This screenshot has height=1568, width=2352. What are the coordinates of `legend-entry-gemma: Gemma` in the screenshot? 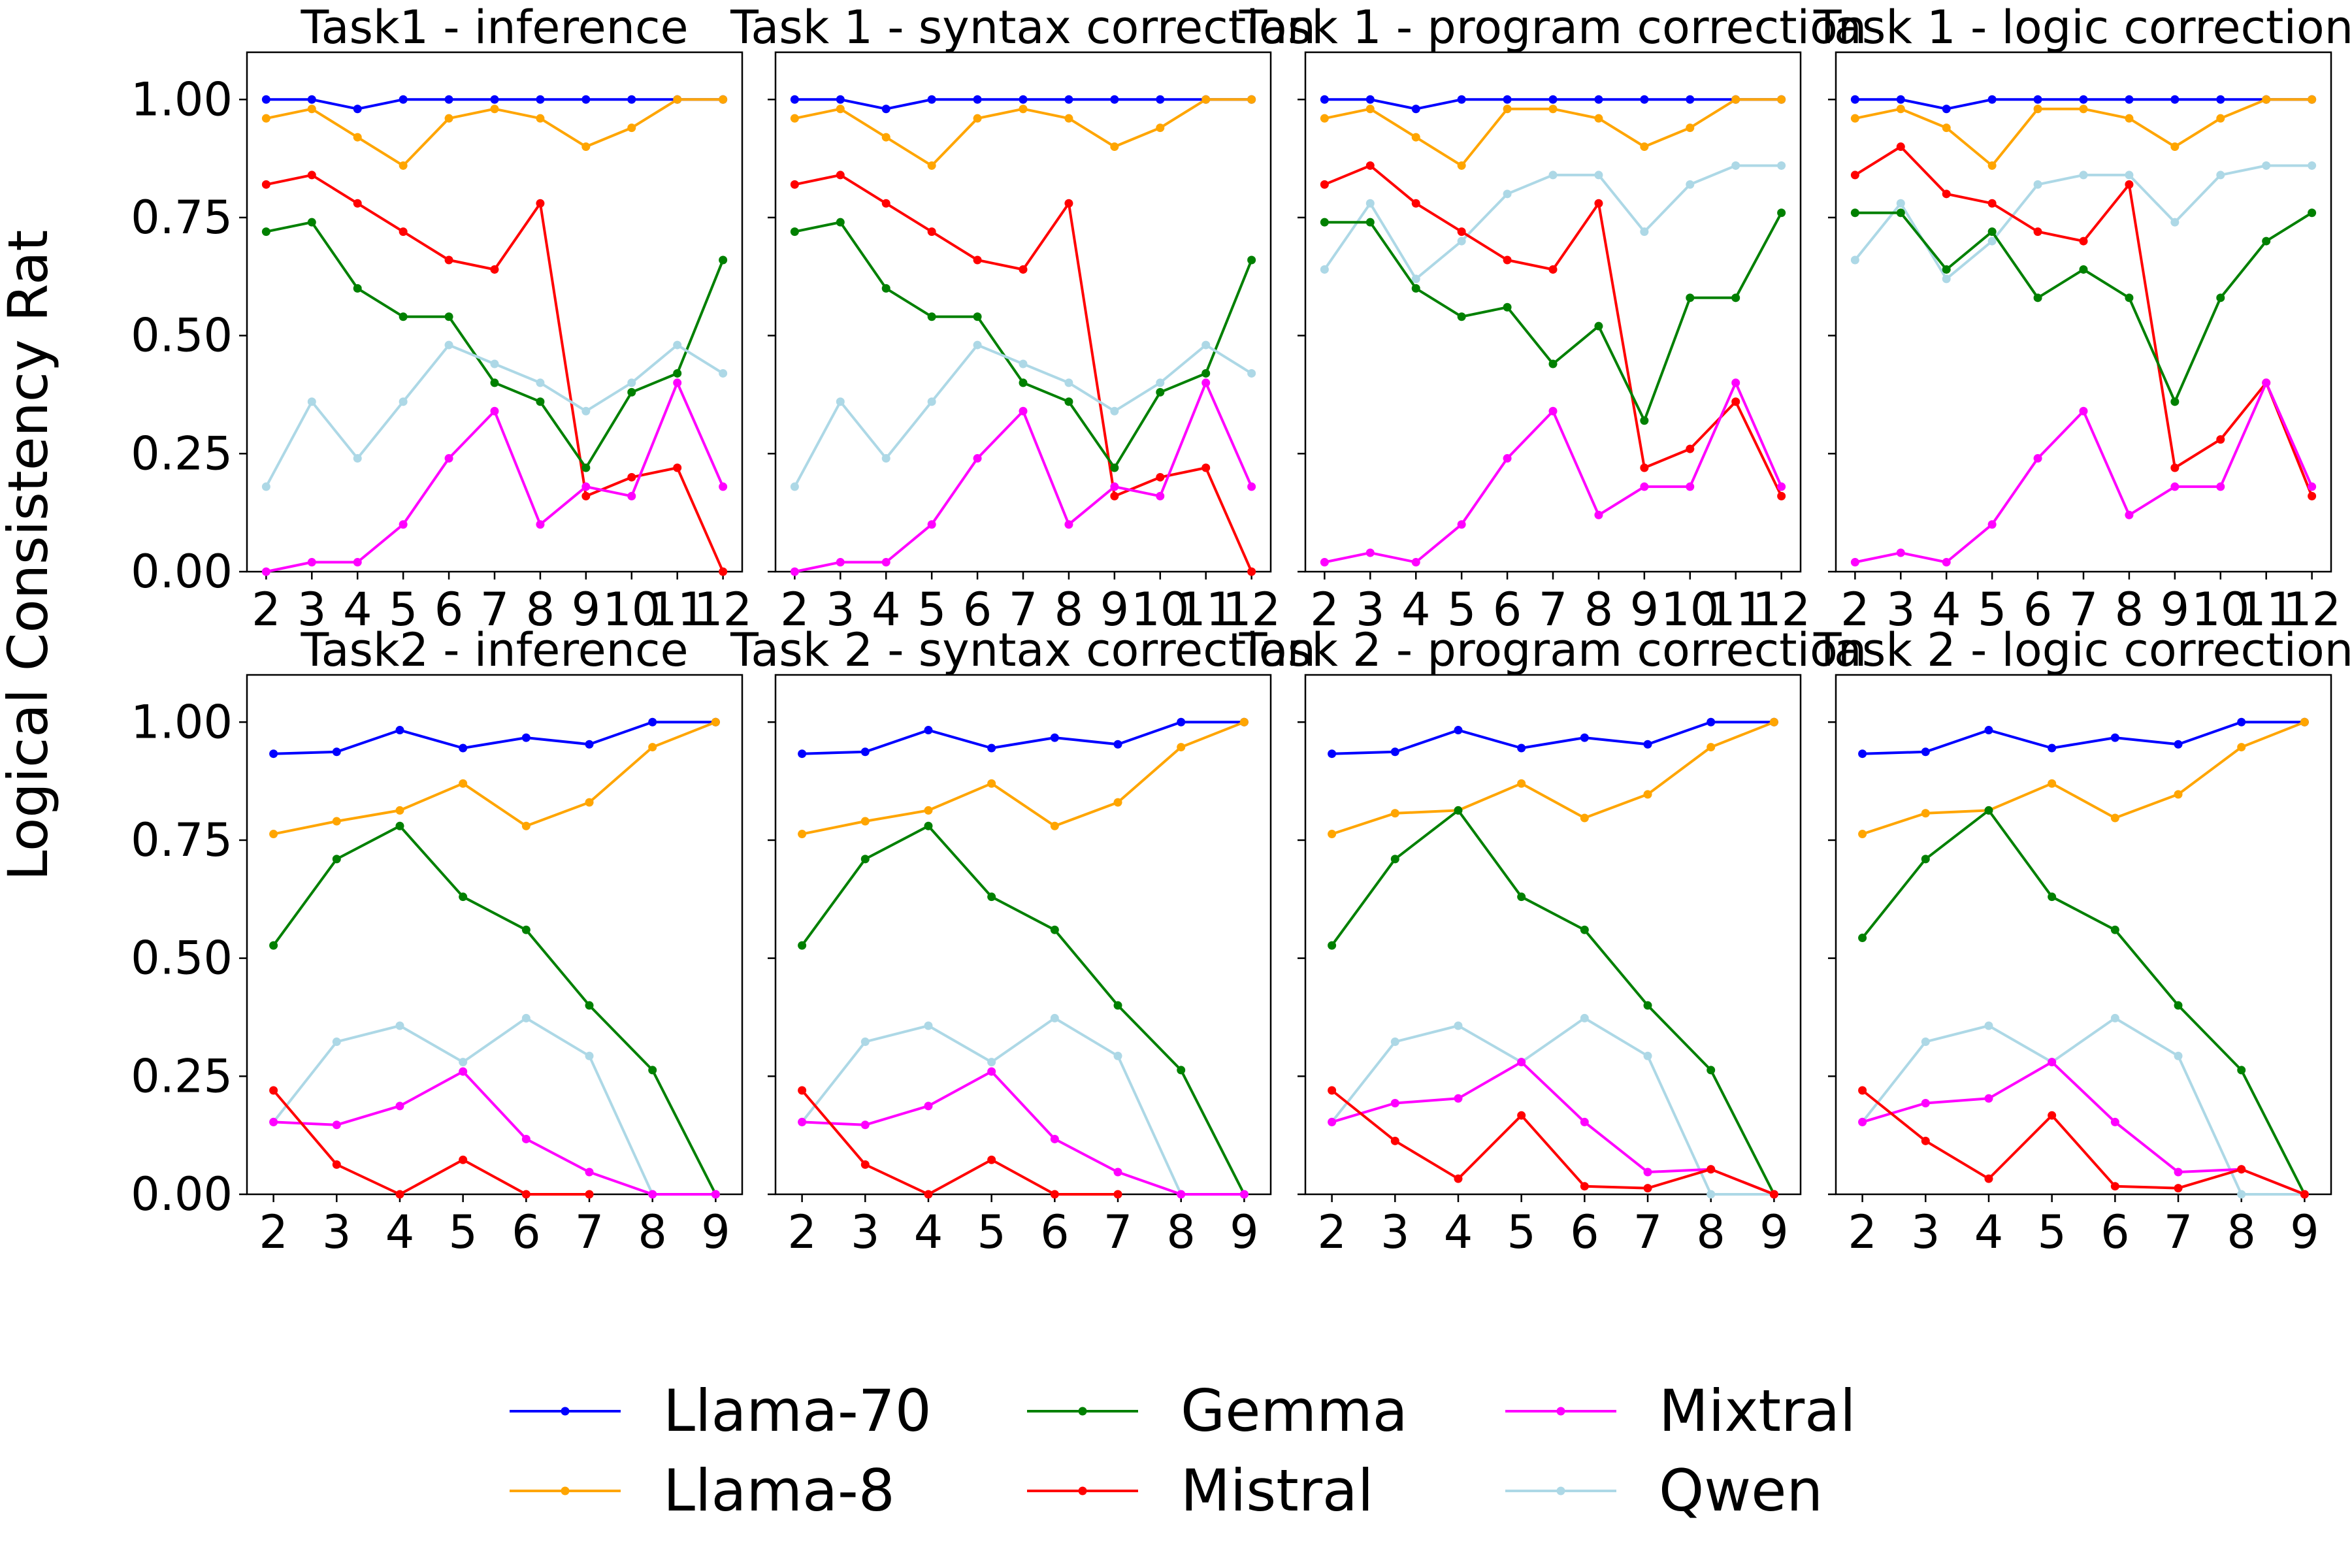 It's located at (1217, 1411).